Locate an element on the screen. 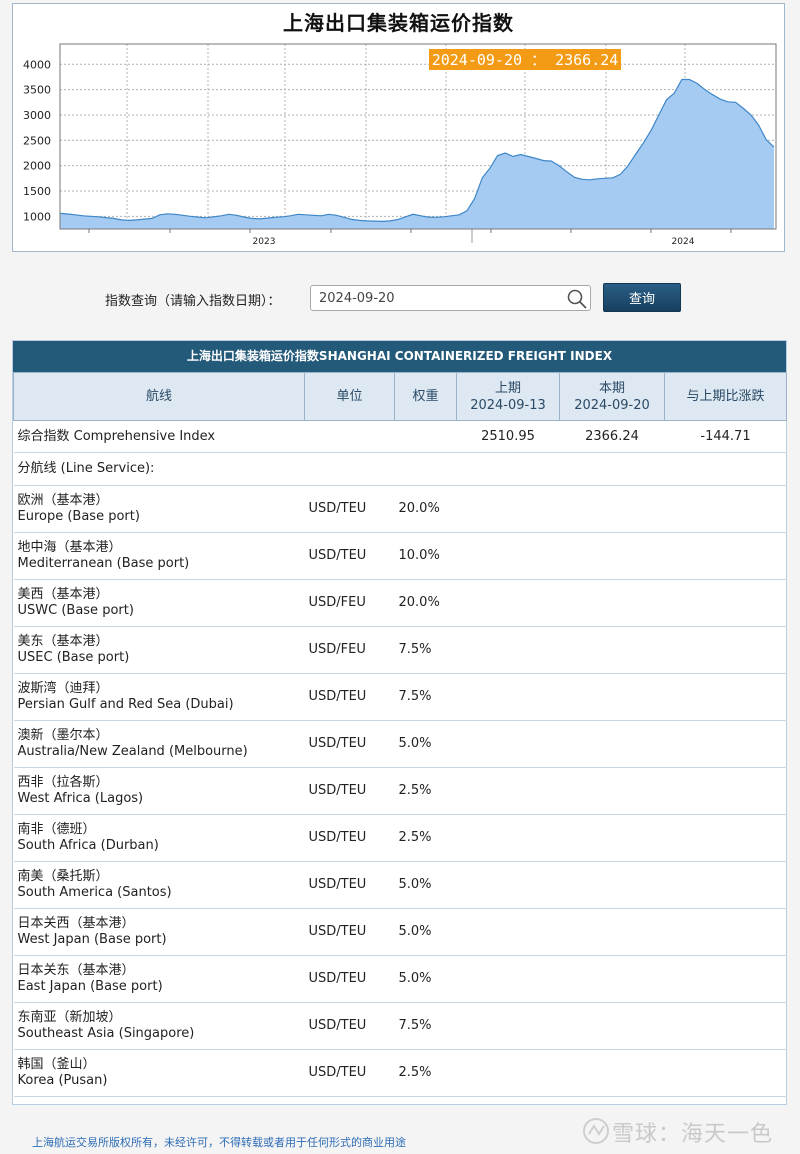  route-name-en: South Africa (Durban) is located at coordinates (88, 845).